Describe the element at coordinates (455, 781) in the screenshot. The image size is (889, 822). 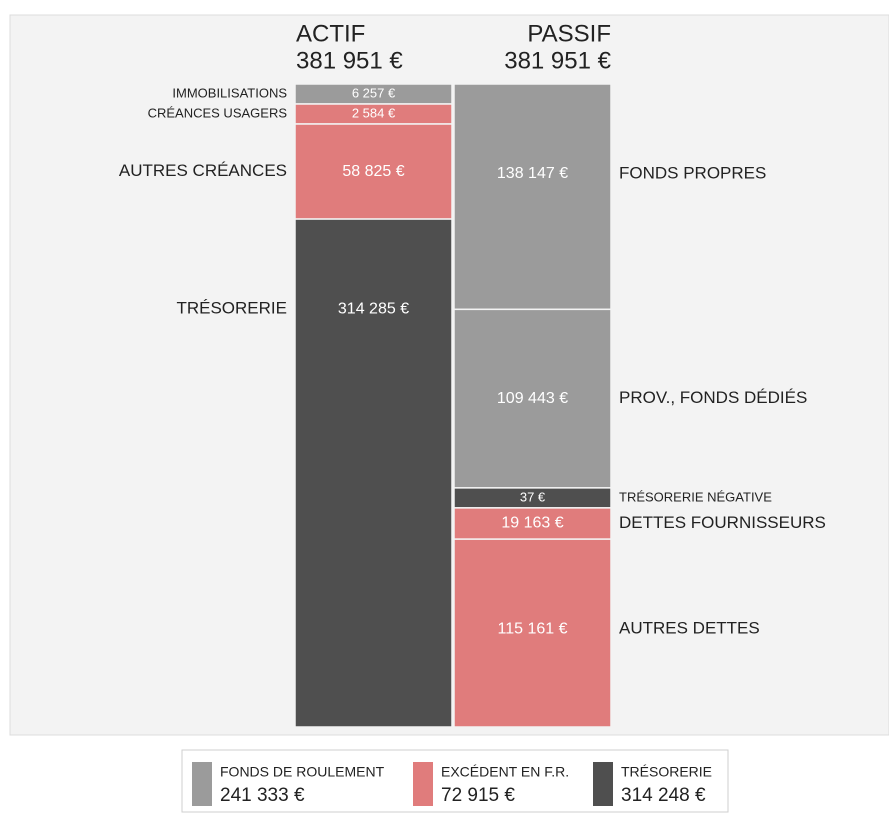
I see `legend-box` at that location.